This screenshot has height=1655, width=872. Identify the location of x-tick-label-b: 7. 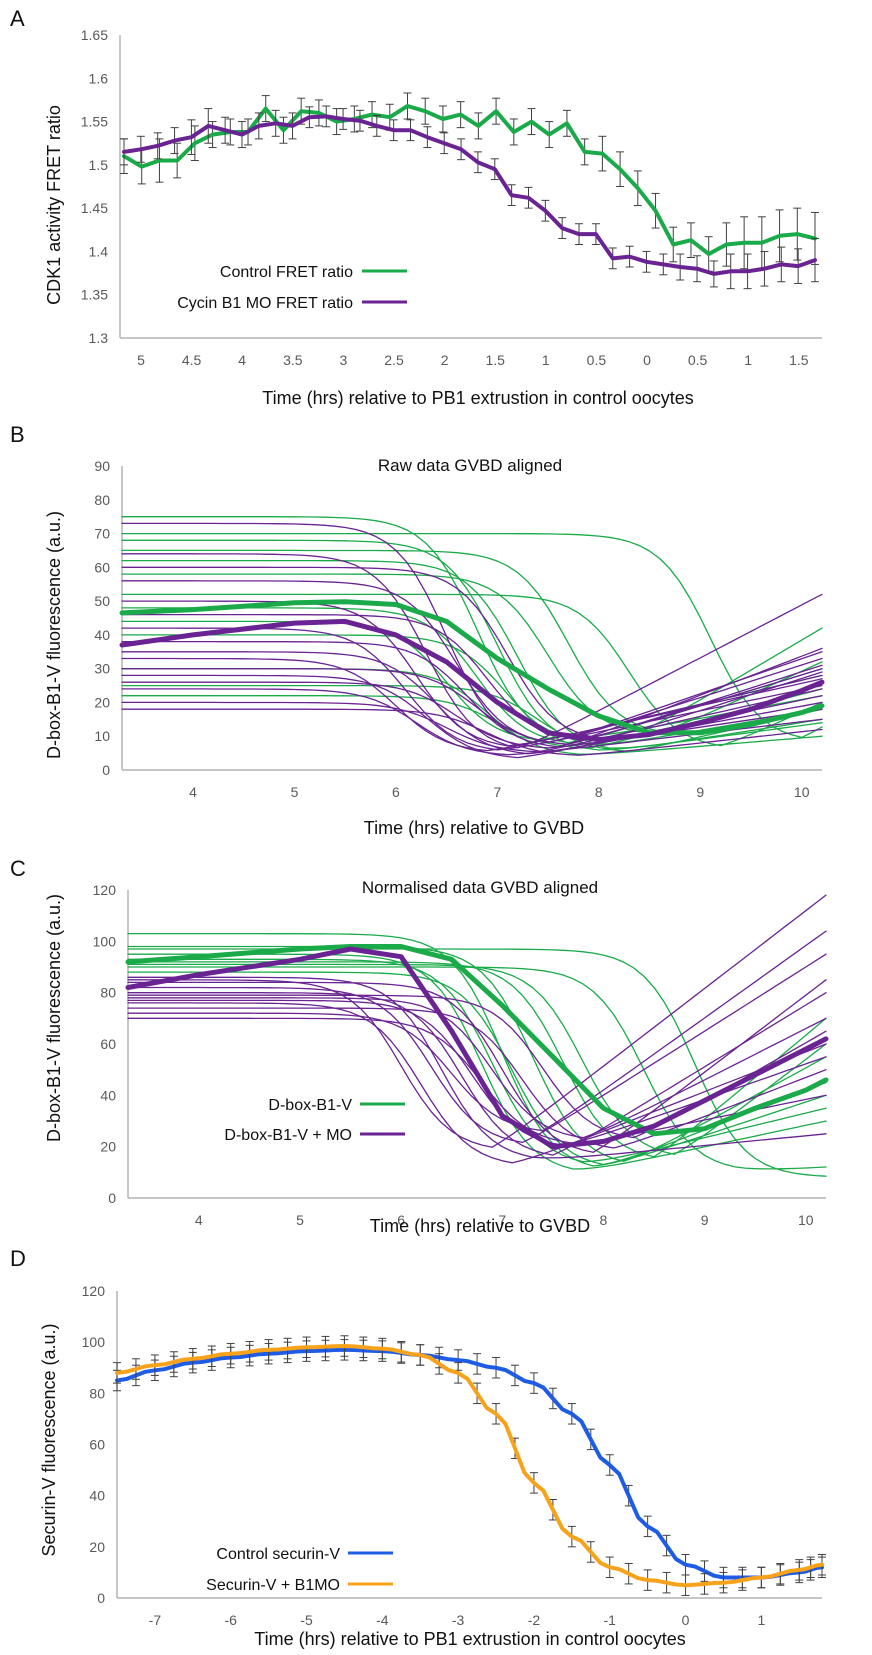
(497, 792).